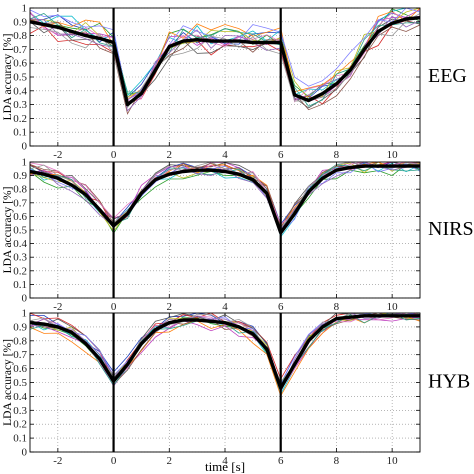 Image resolution: width=474 pixels, height=474 pixels. I want to click on subject-lines, so click(225, 355).